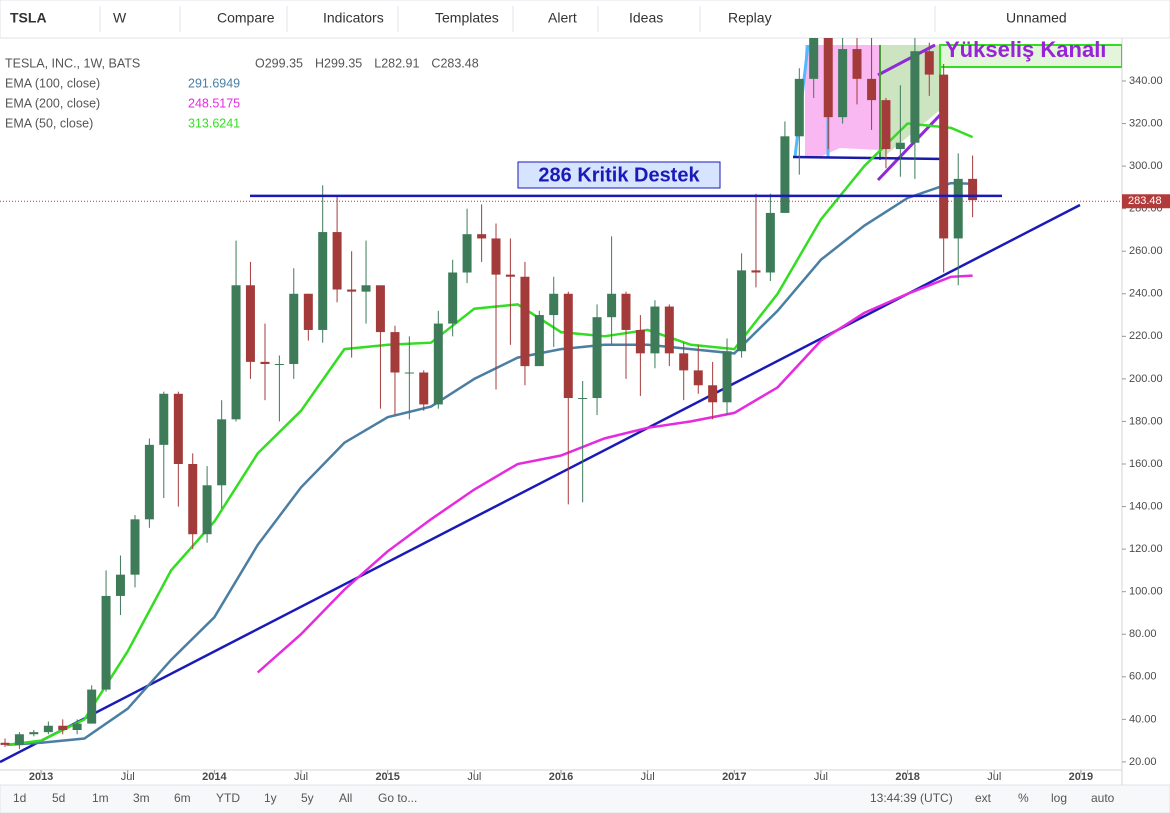 This screenshot has width=1170, height=813. Describe the element at coordinates (319, 63) in the screenshot. I see `ohlc-key: H` at that location.